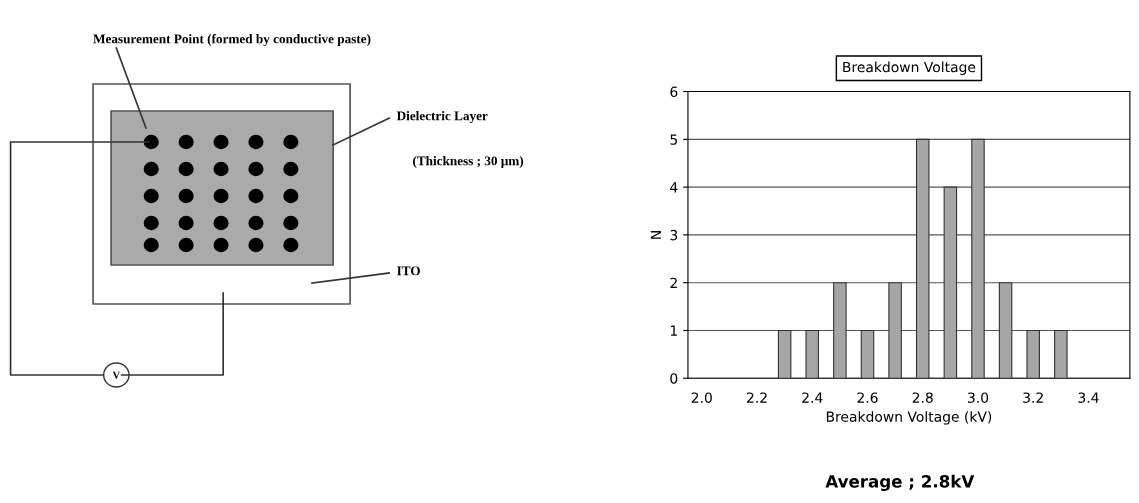 The width and height of the screenshot is (1139, 503). I want to click on y-tick-label: 1, so click(673, 330).